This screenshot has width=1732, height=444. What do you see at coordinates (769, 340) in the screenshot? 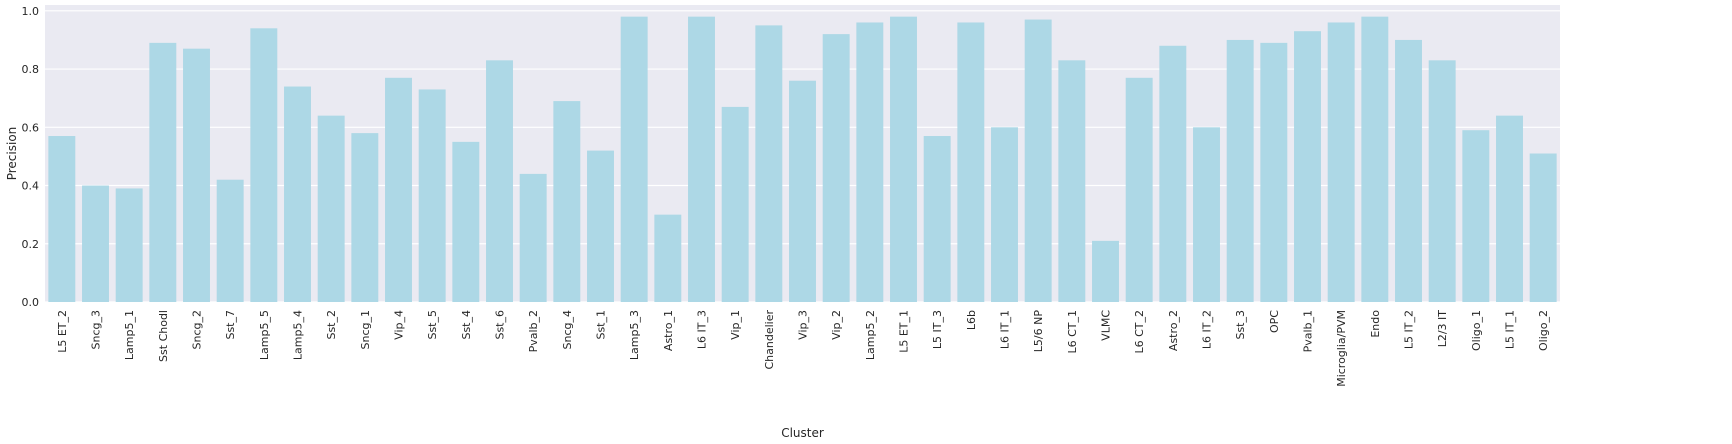
I see `x-tick-label: Chandelier` at bounding box center [769, 340].